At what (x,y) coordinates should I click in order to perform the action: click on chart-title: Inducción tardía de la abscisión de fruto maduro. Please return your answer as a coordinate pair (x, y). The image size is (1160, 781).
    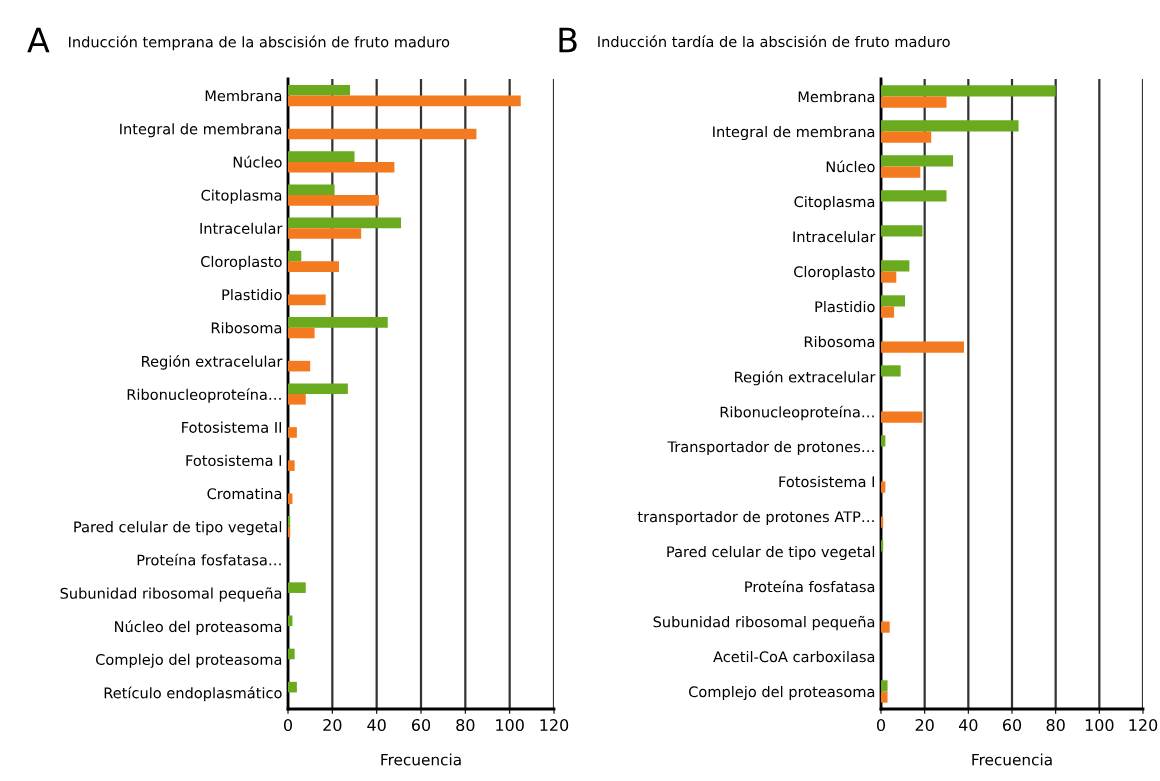
    Looking at the image, I should click on (774, 41).